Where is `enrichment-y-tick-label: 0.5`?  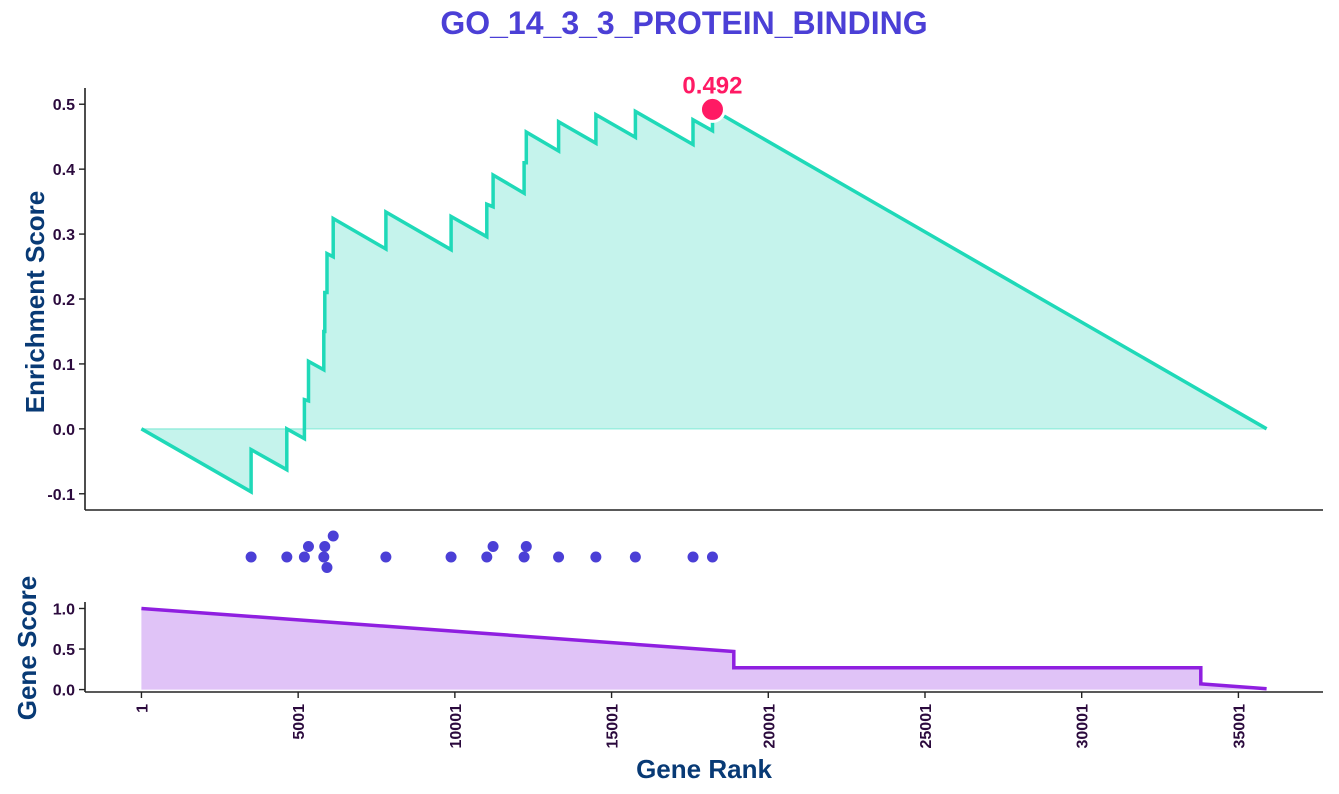
enrichment-y-tick-label: 0.5 is located at coordinates (64, 105).